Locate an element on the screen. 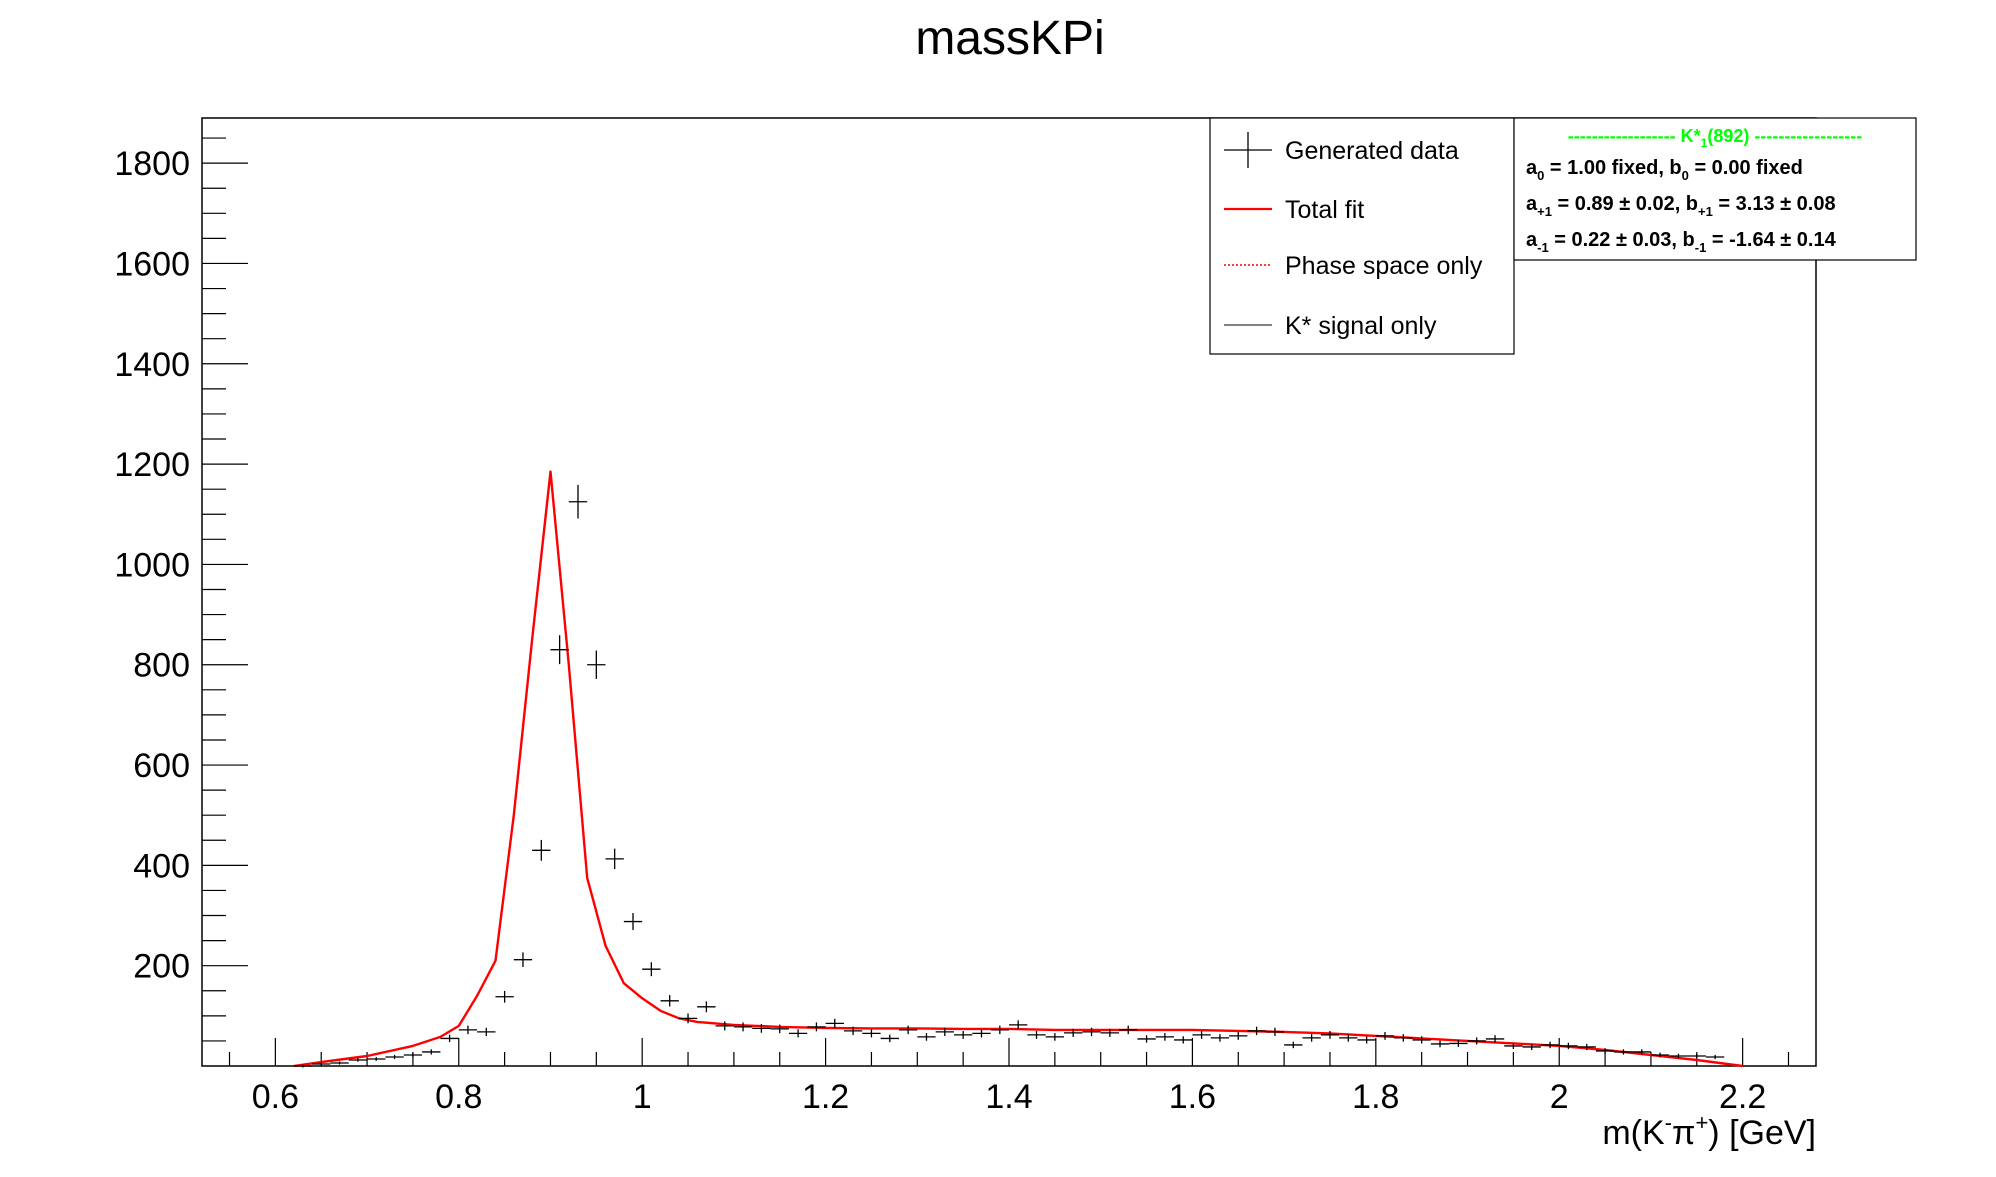 Image resolution: width=1996 pixels, height=1177 pixels. info-box is located at coordinates (1715, 189).